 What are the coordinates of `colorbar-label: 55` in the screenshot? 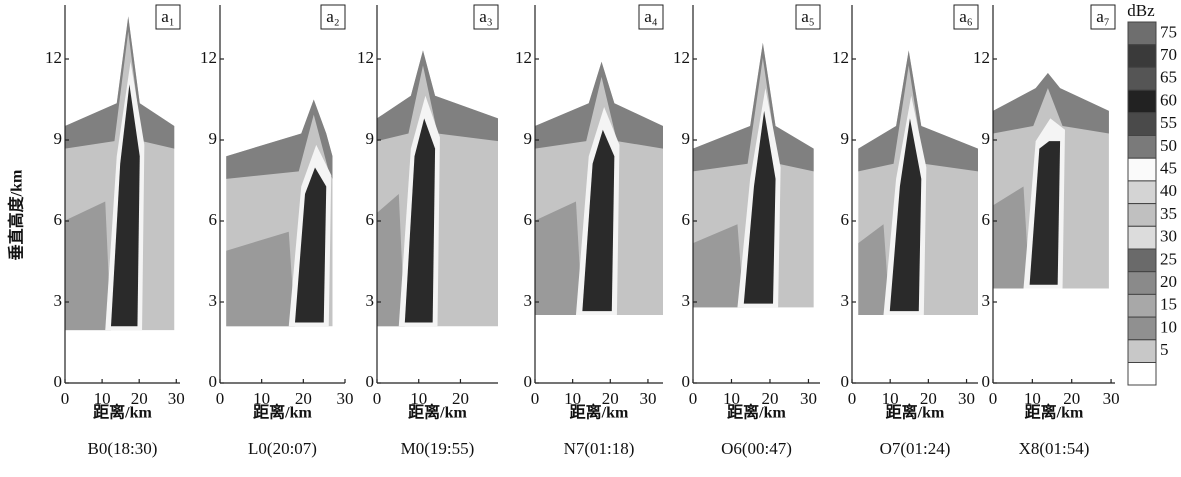 It's located at (1168, 122).